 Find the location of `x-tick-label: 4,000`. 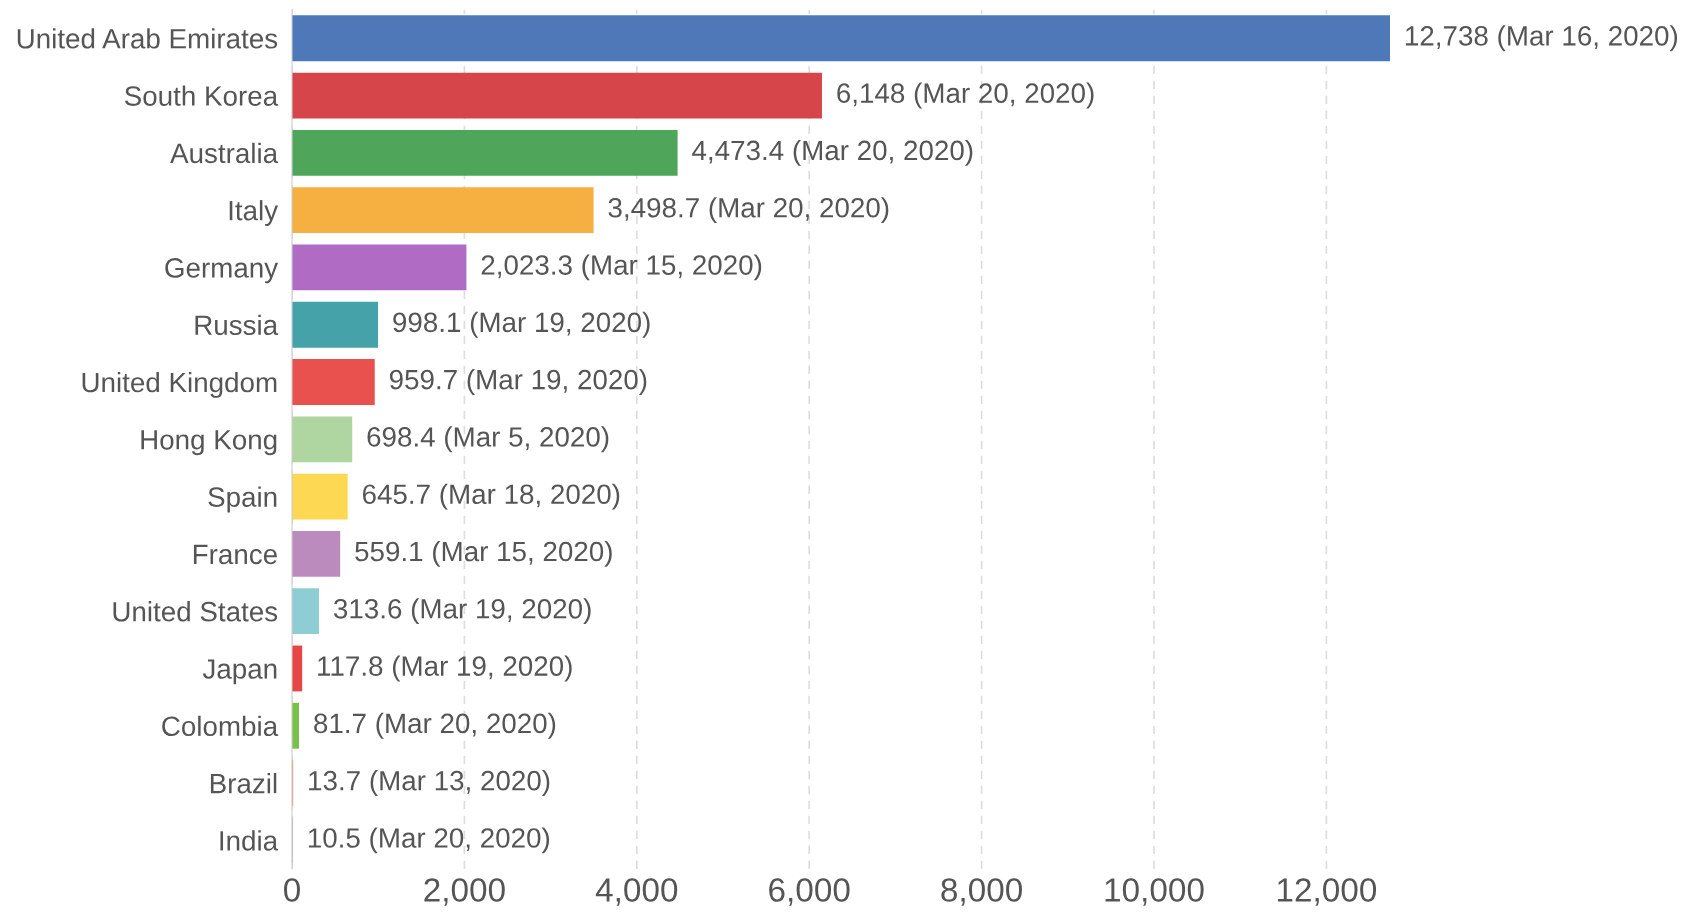

x-tick-label: 4,000 is located at coordinates (636, 892).